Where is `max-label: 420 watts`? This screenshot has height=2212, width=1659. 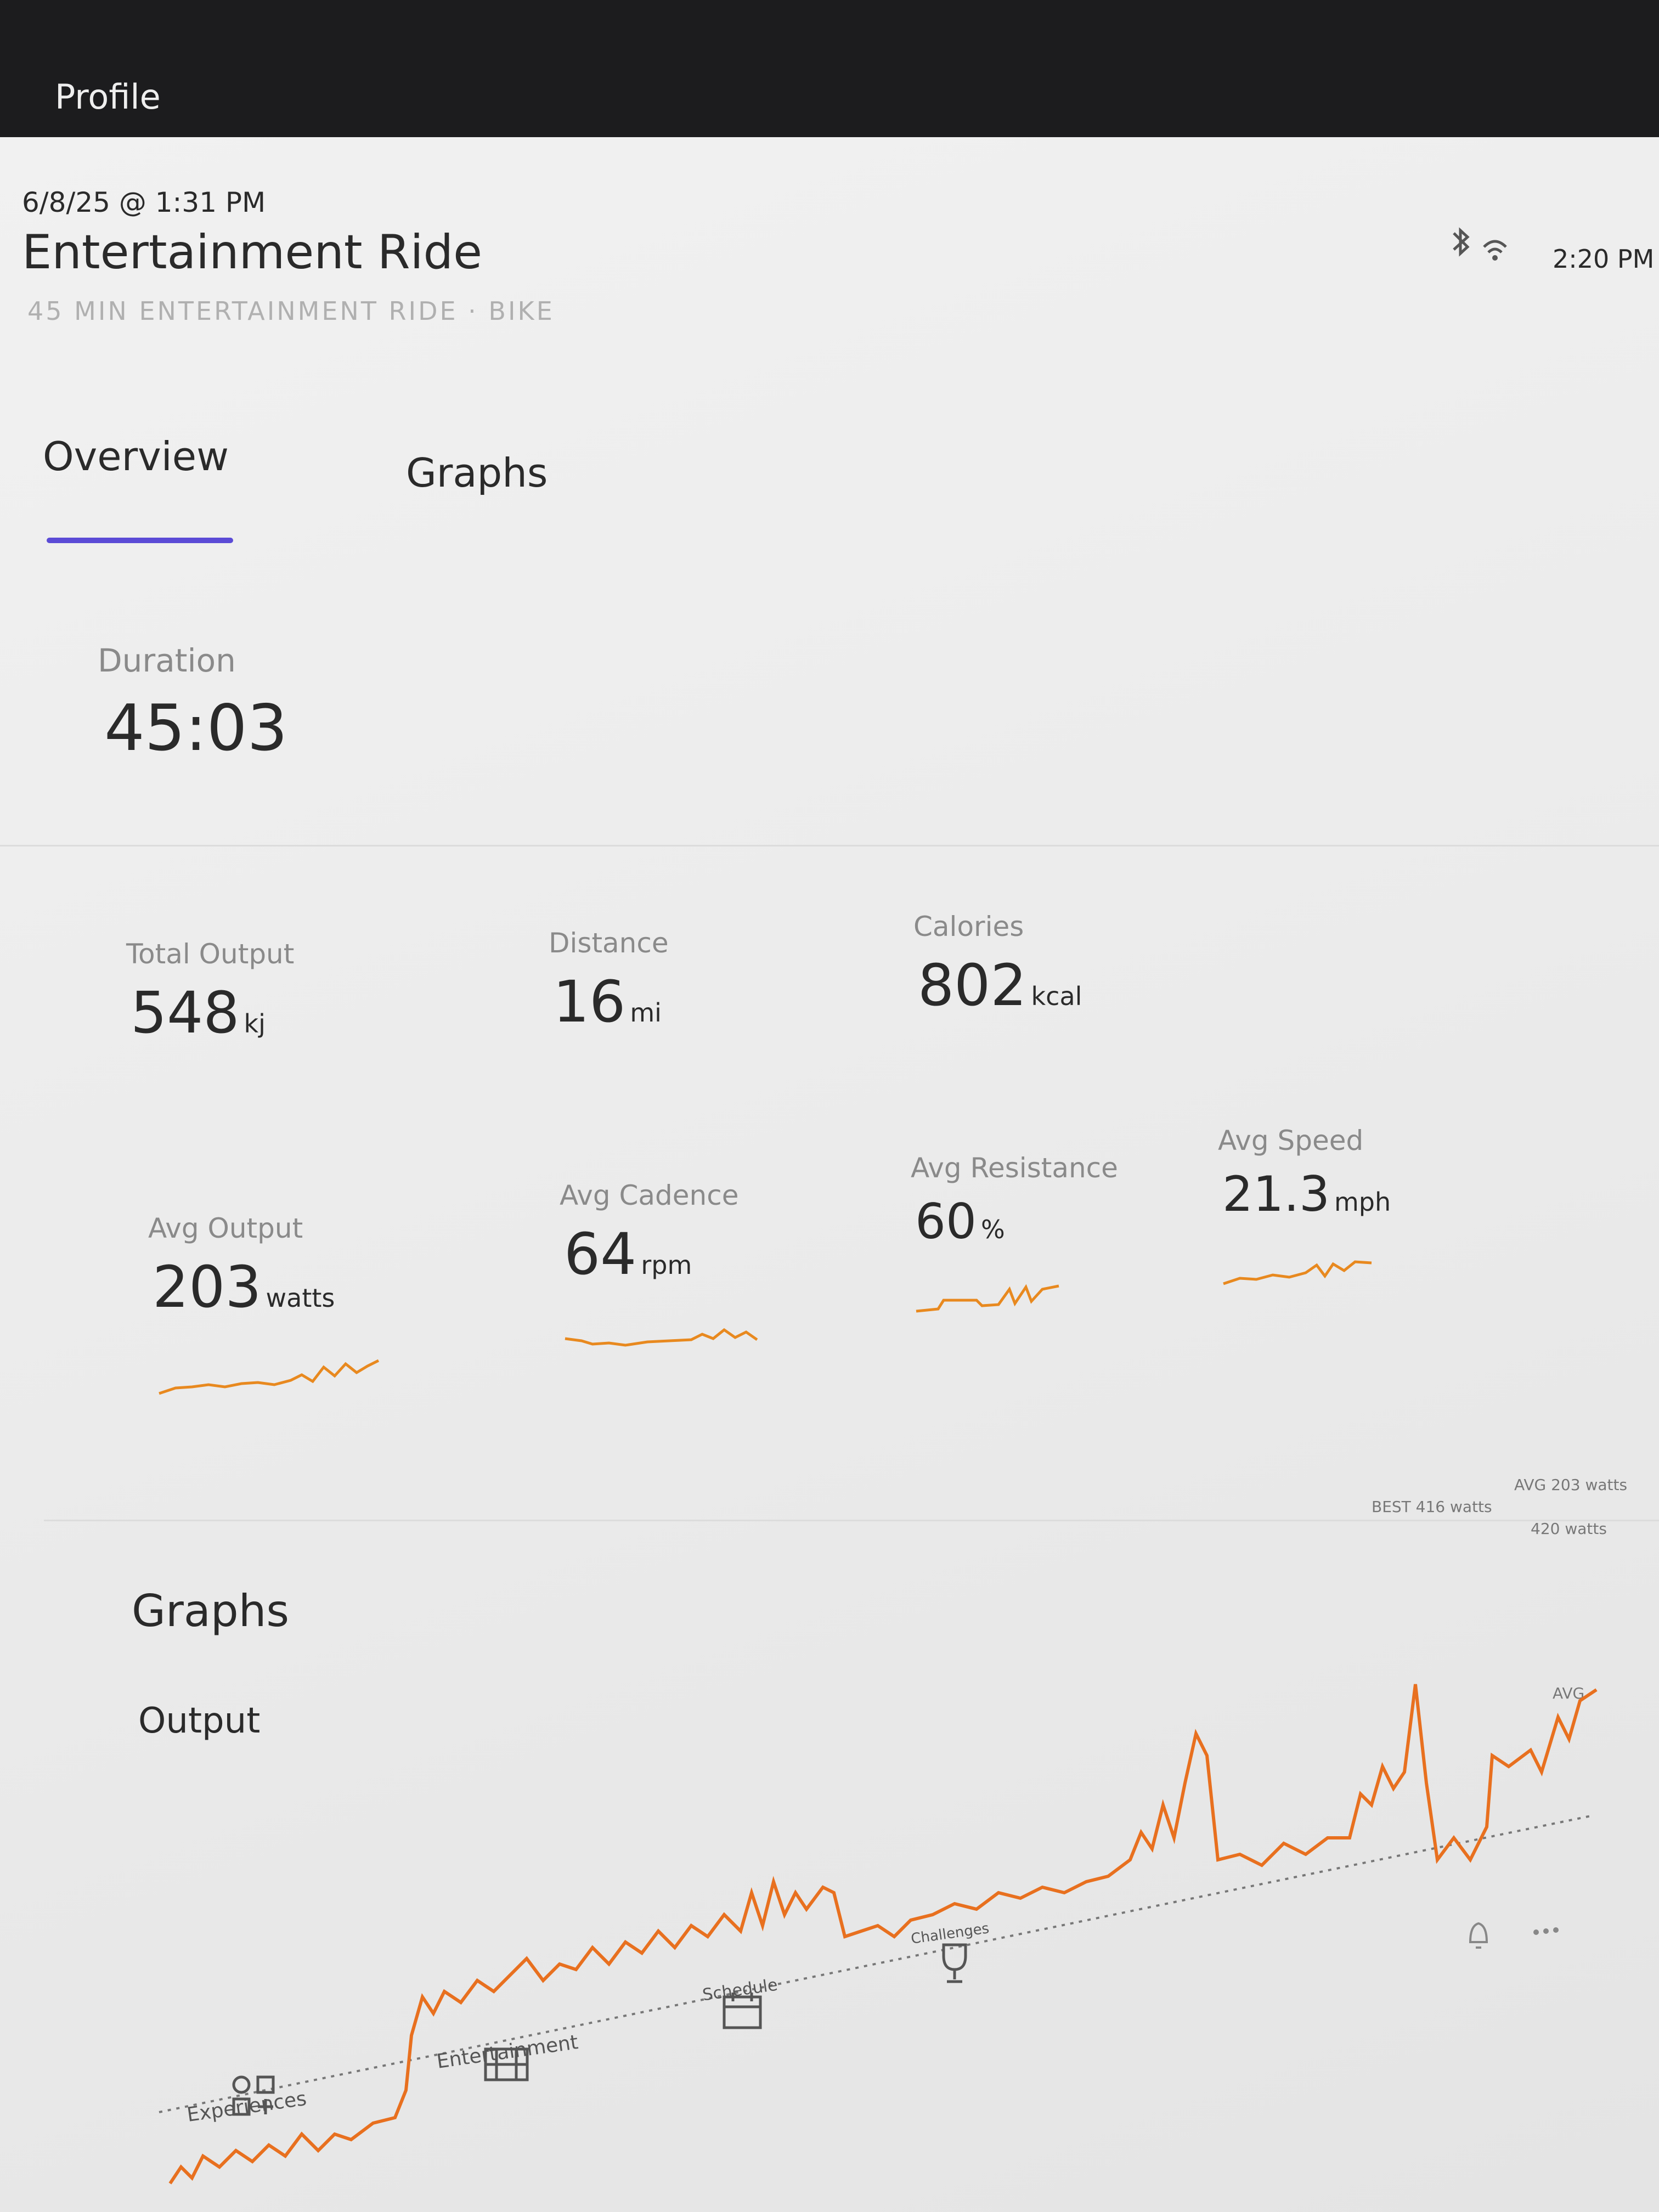
max-label: 420 watts is located at coordinates (1569, 1529).